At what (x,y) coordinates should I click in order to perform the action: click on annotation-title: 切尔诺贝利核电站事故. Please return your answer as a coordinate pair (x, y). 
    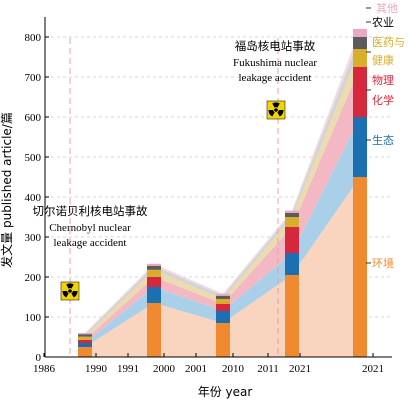
    Looking at the image, I should click on (90, 211).